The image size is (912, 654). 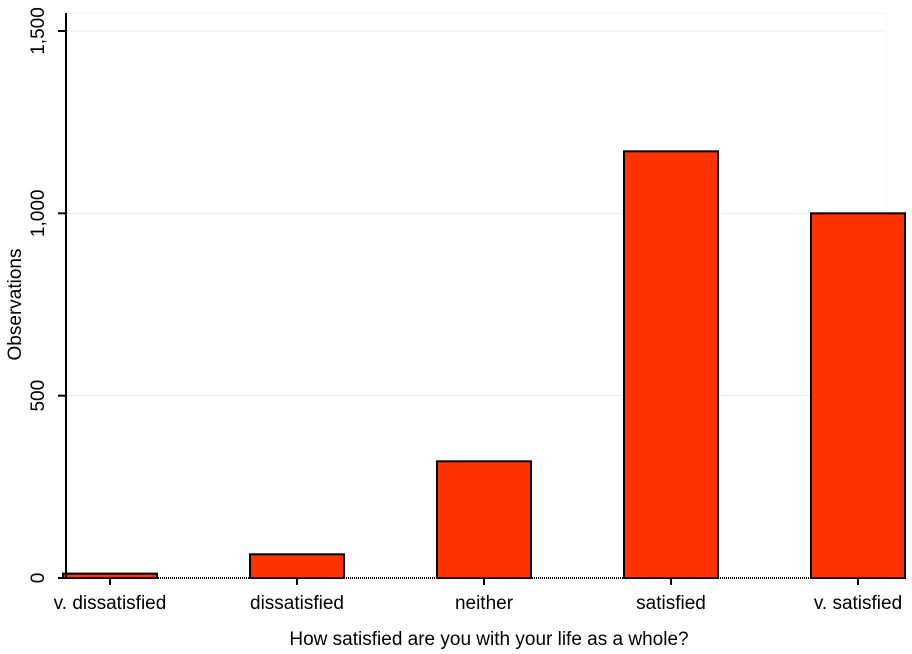 I want to click on x-tick-label: dissatisfied, so click(x=297, y=603).